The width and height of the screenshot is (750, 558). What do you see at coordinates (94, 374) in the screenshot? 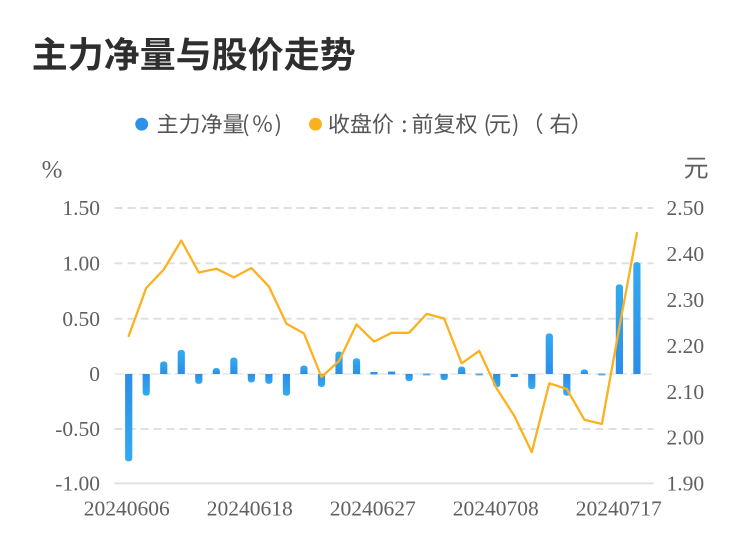
I see `svg-text: 0` at bounding box center [94, 374].